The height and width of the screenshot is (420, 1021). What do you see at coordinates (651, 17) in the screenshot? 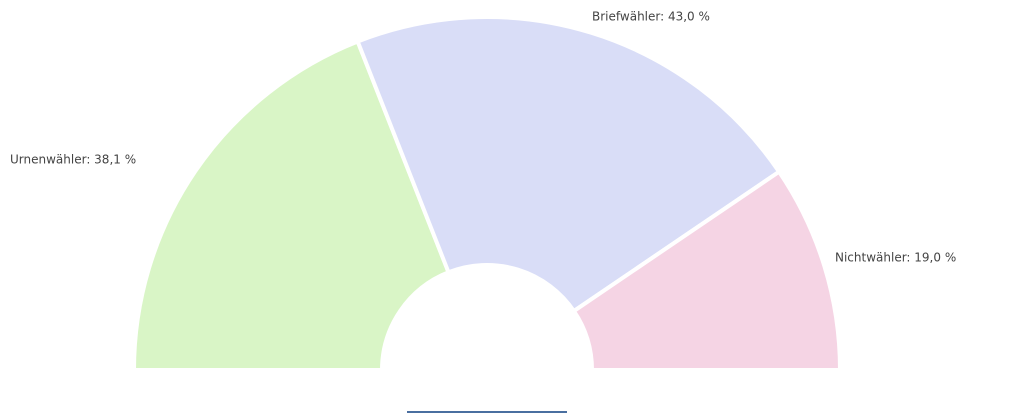
I see `slice-label: Briefwähler: 43,0 %` at bounding box center [651, 17].